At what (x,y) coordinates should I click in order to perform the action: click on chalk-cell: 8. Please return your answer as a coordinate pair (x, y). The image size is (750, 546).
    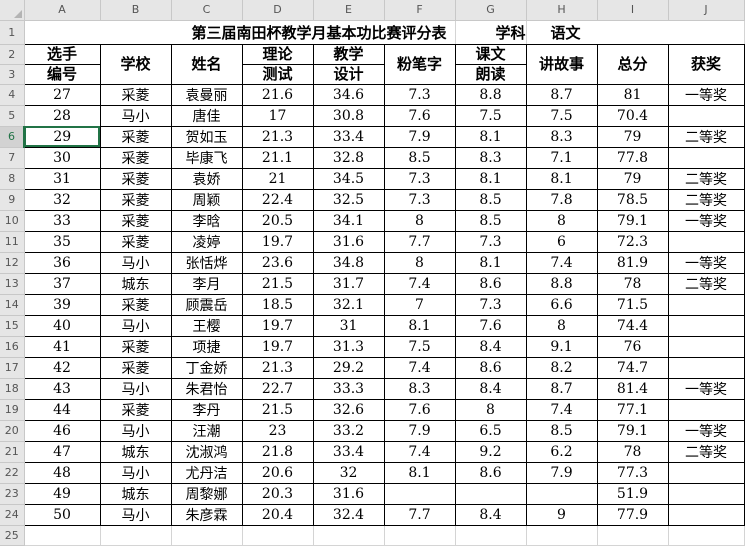
    Looking at the image, I should click on (419, 220).